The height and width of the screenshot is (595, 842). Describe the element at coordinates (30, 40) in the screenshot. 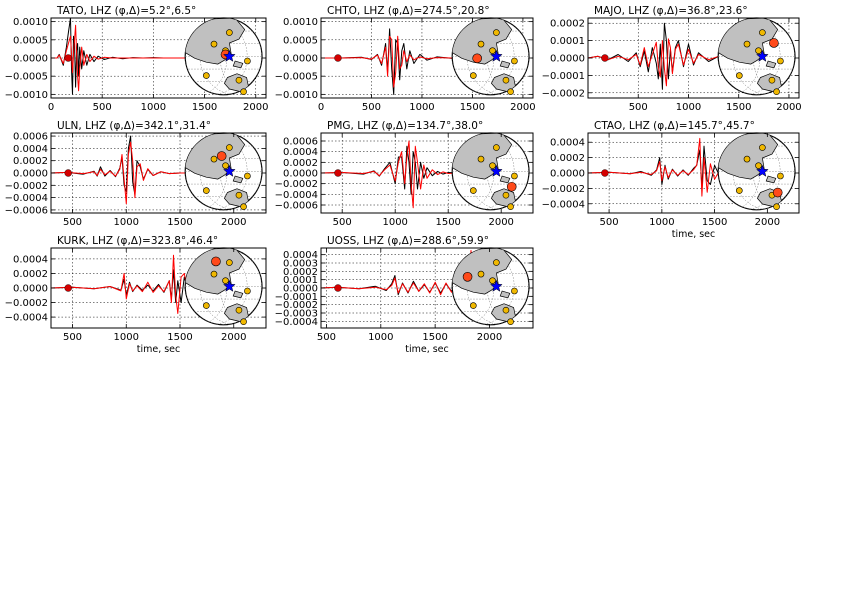

I see `y-tick-label: 0.0005` at that location.